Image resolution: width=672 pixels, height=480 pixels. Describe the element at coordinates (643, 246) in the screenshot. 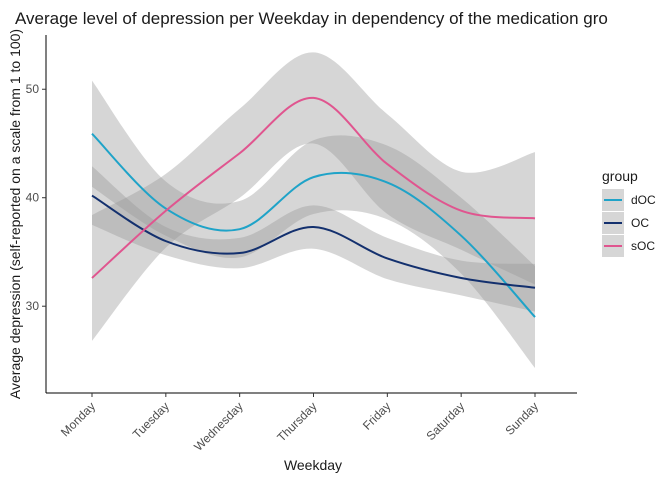

I see `legend-label-sOC: sOC` at that location.